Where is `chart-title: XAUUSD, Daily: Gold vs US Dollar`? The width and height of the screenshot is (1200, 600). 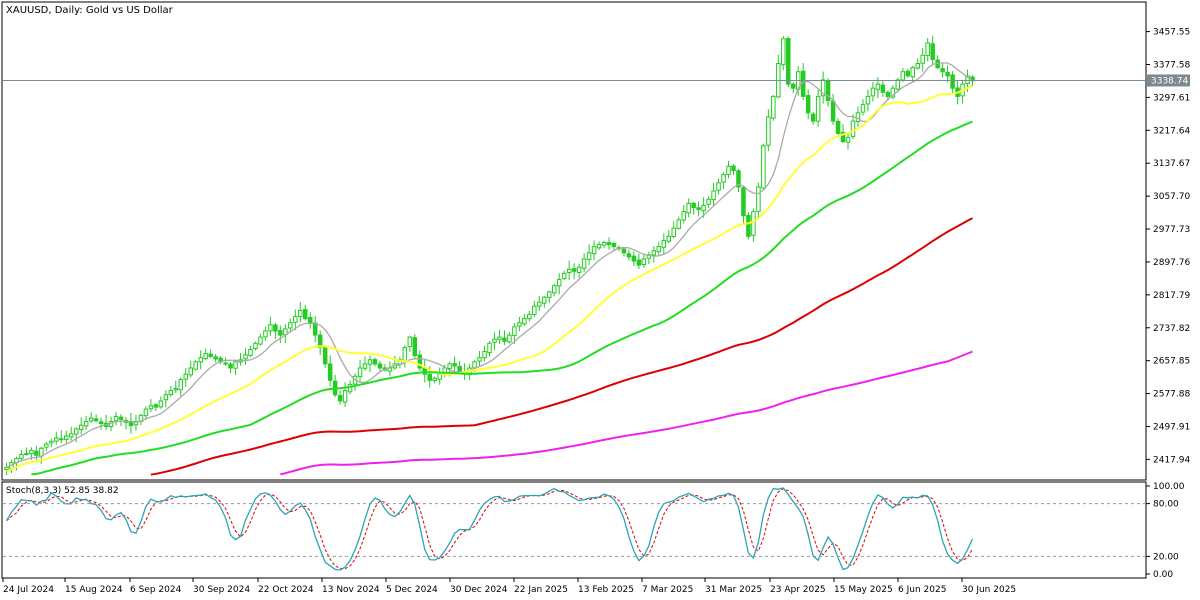 chart-title: XAUUSD, Daily: Gold vs US Dollar is located at coordinates (90, 10).